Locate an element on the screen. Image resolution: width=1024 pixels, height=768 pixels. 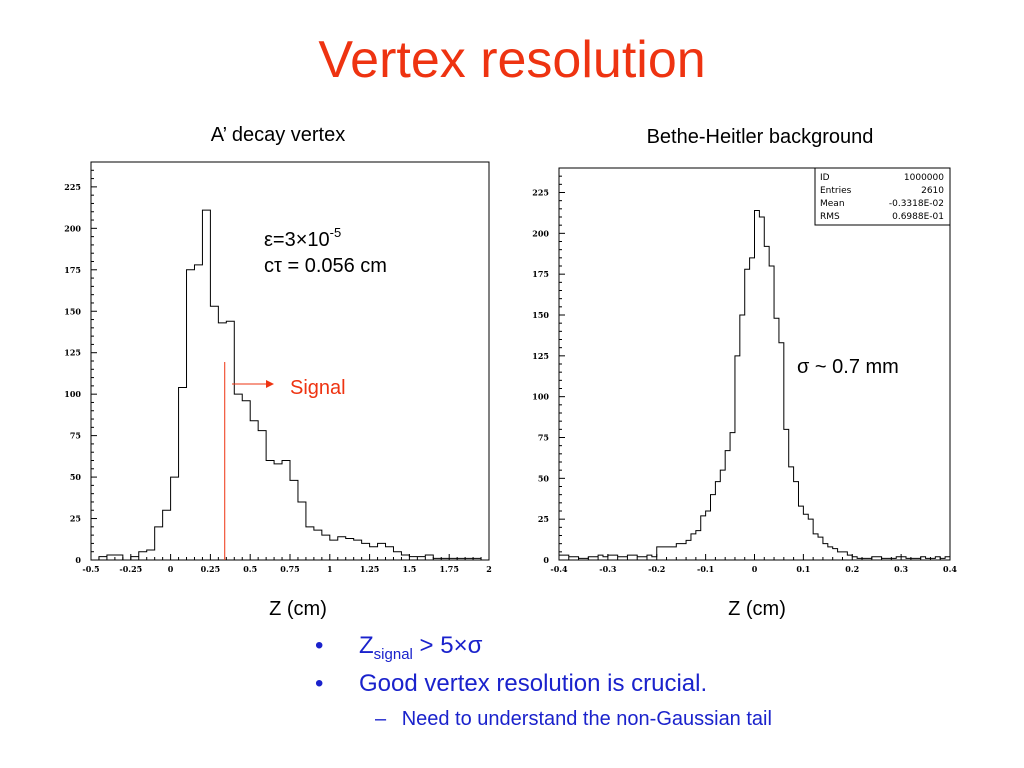
left-ytick-label: 175 is located at coordinates (72, 270).